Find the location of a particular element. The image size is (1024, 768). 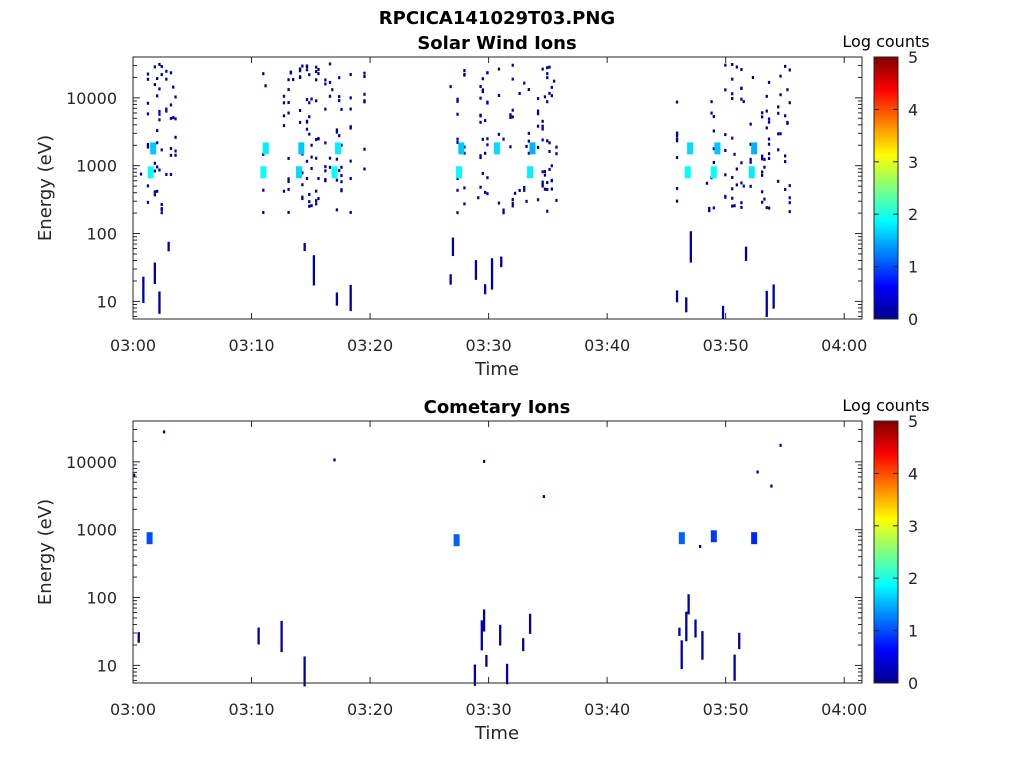

x-tick-label: 03:50 is located at coordinates (726, 345).